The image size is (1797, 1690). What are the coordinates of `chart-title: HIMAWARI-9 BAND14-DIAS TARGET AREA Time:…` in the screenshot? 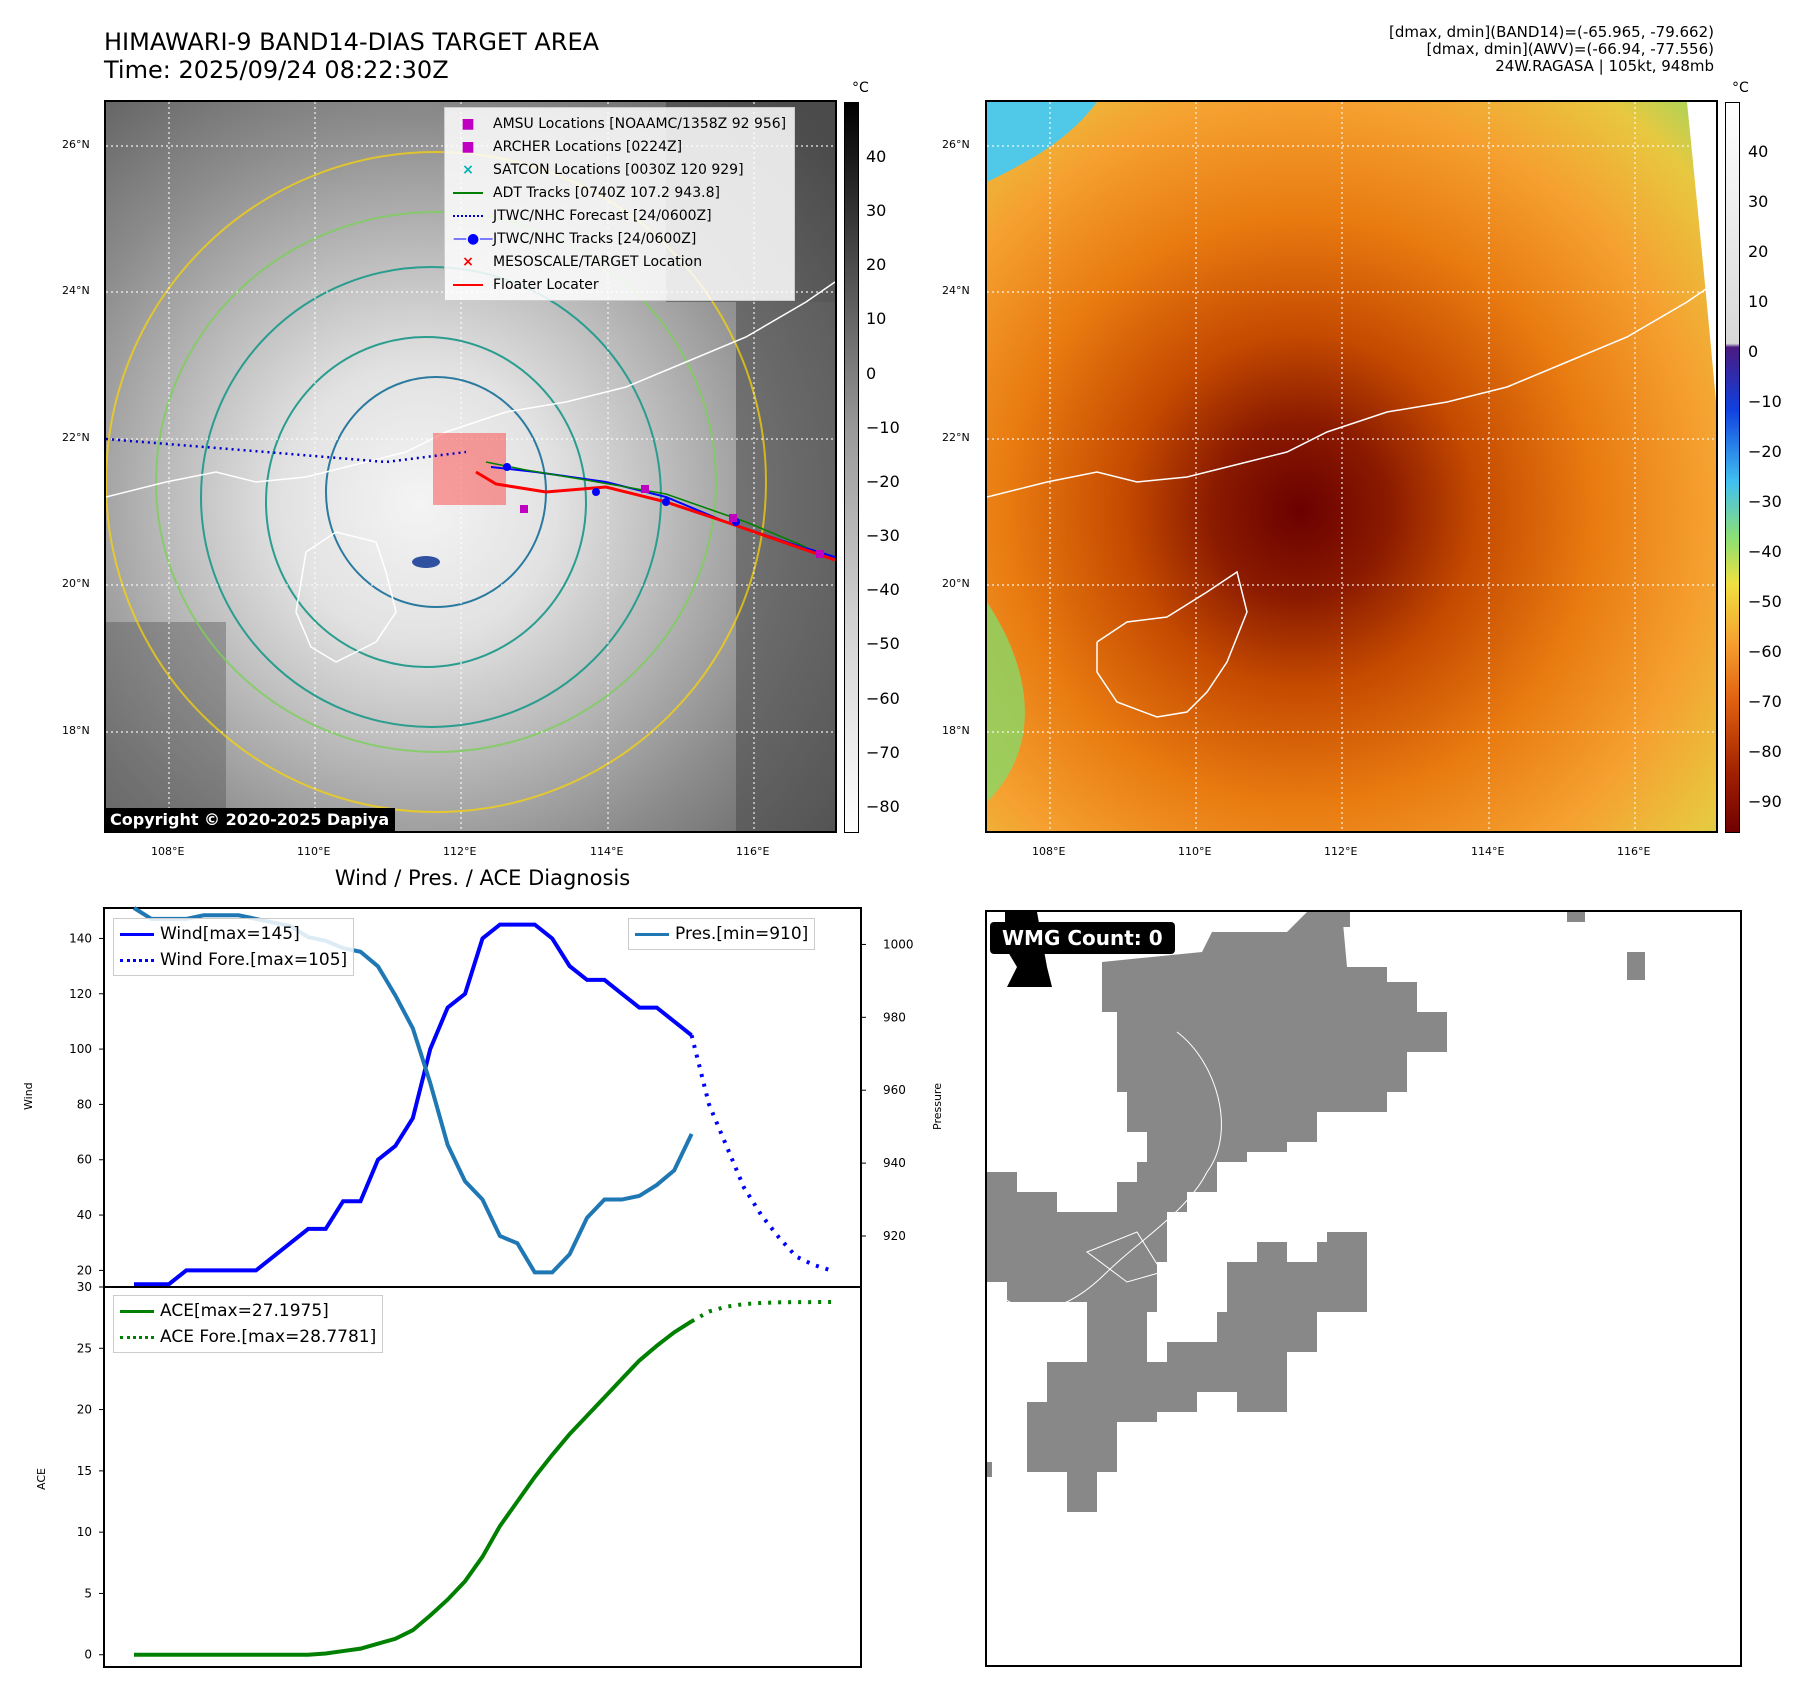 It's located at (351, 56).